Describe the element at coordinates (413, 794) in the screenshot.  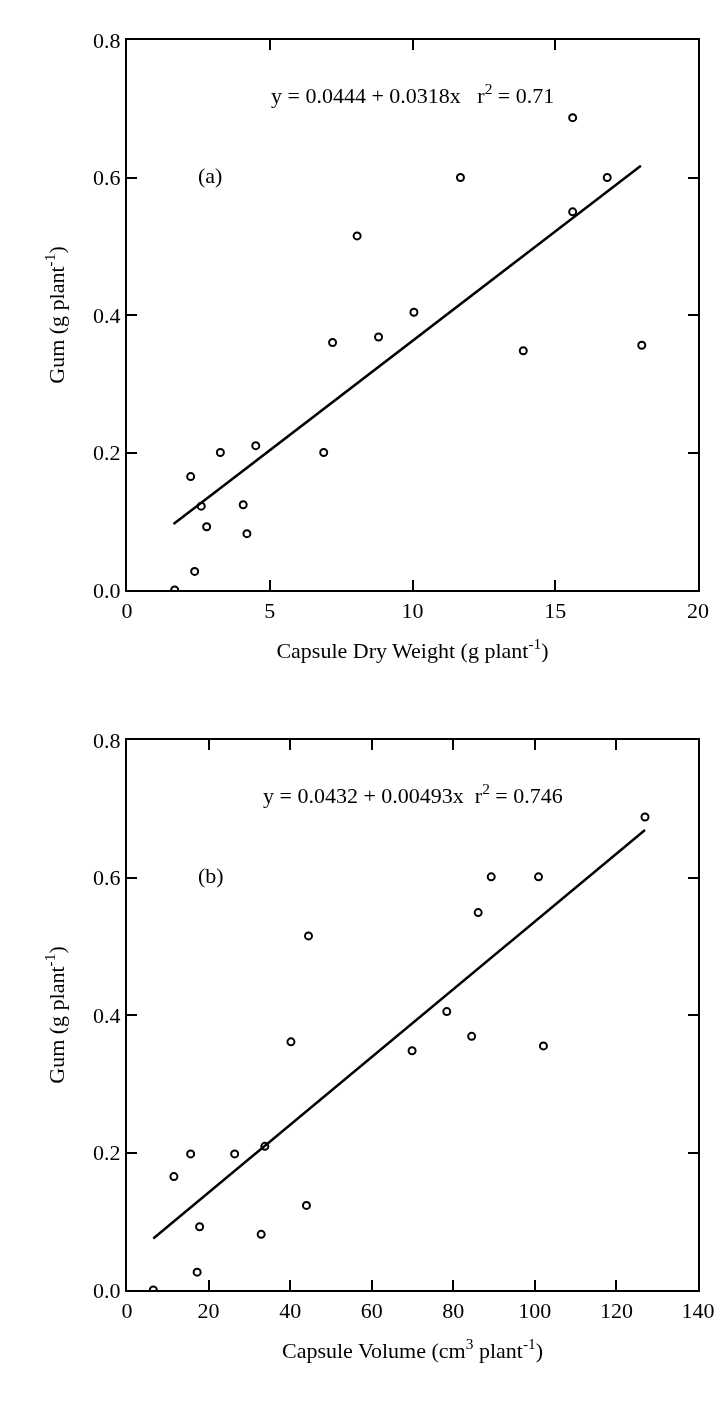
I see `annotation: y = 0.0432 + 0.00493x r$^{2}$ = 0.746` at that location.